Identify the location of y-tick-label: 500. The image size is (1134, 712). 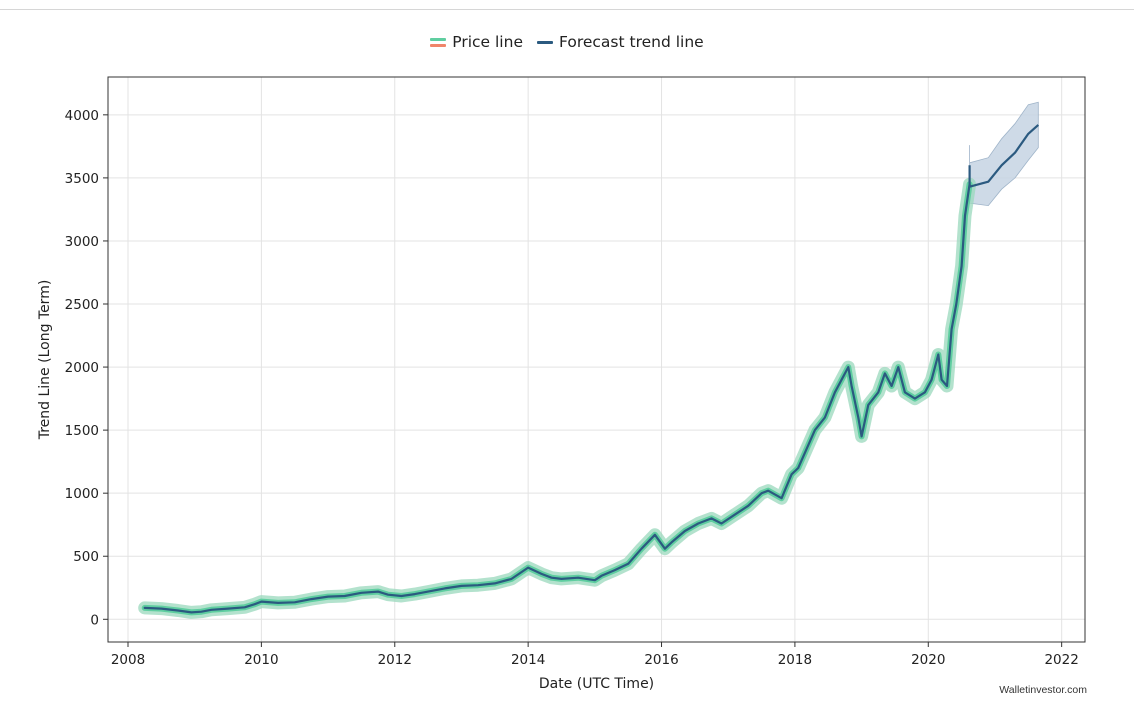
(86, 557).